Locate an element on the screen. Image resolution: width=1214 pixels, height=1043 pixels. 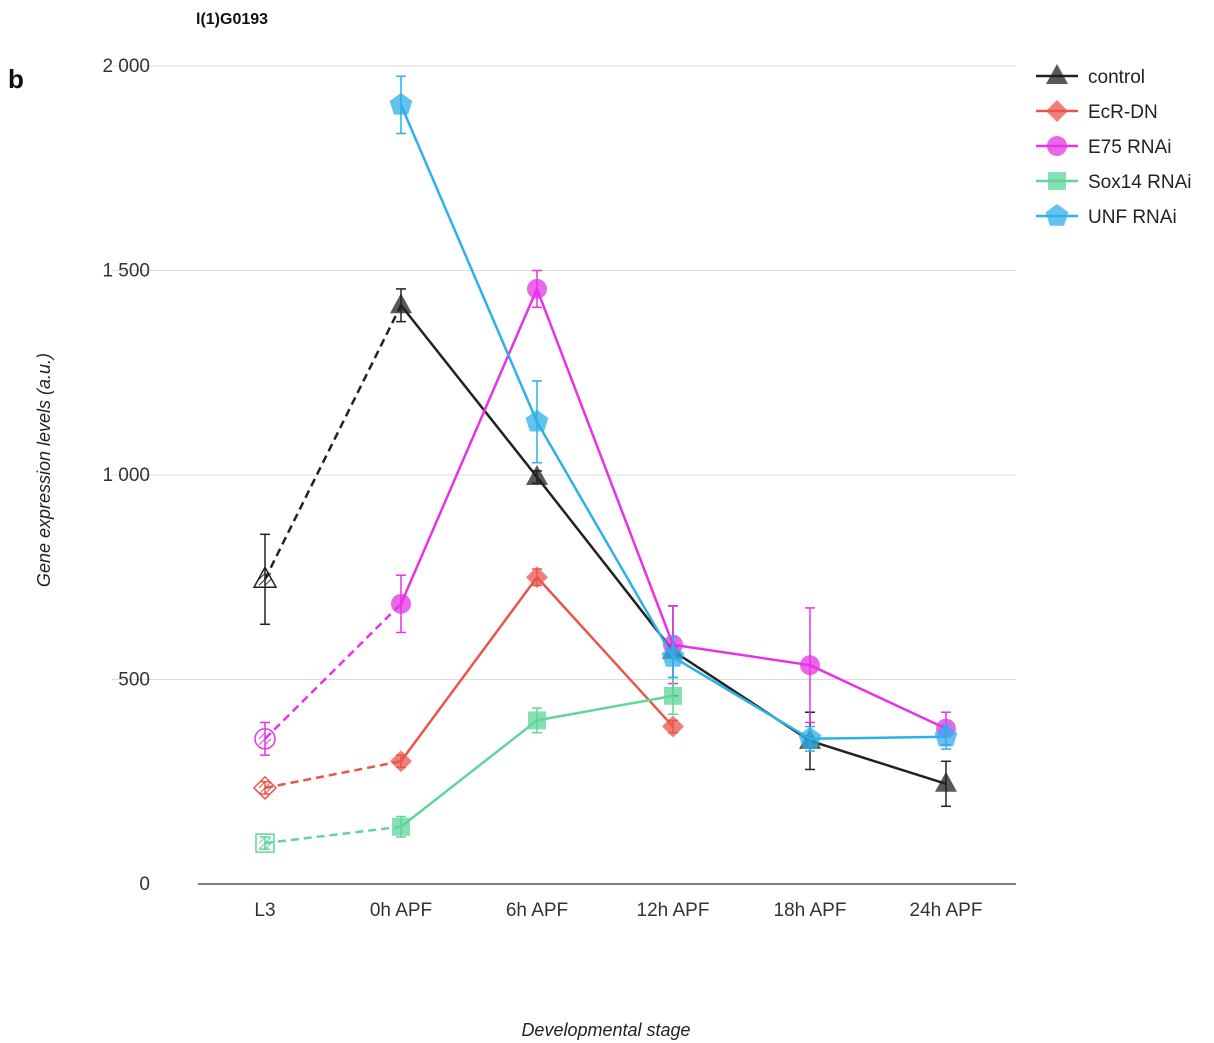
legend-item: EcR-DN is located at coordinates (1097, 111).